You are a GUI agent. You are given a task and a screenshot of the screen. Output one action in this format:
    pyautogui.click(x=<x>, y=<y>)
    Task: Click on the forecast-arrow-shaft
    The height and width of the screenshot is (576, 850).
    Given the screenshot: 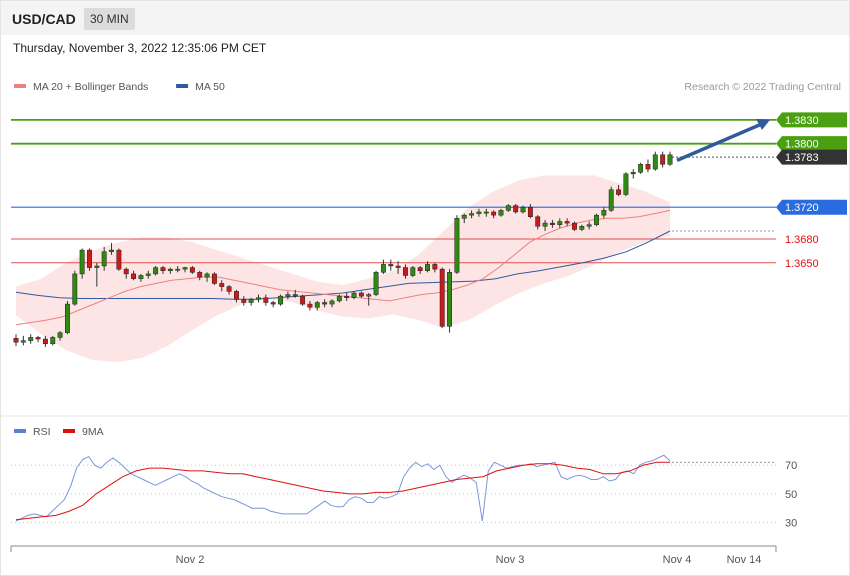 What is the action you would take?
    pyautogui.click(x=719, y=142)
    